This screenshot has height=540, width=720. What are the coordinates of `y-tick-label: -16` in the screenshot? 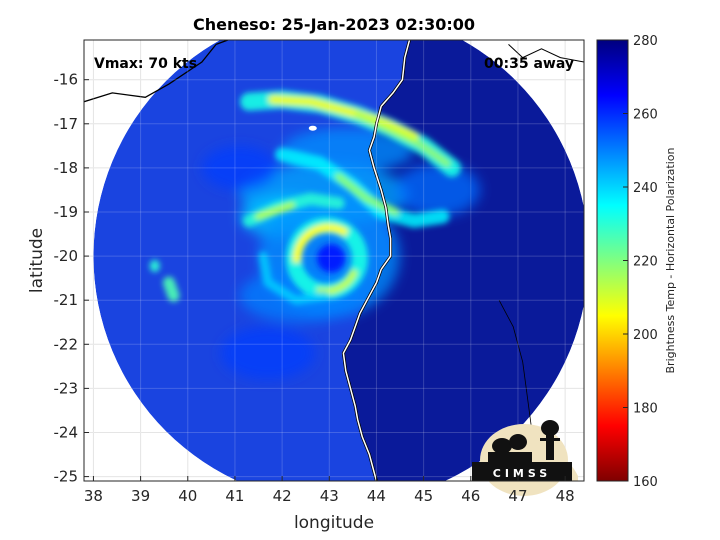 It's located at (66, 80).